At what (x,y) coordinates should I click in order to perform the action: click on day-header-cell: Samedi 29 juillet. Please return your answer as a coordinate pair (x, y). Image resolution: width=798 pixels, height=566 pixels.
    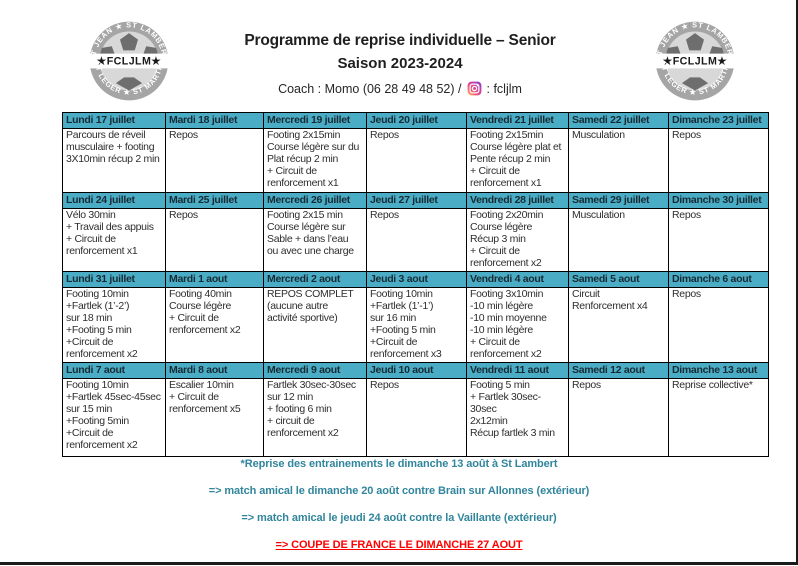
    Looking at the image, I should click on (618, 200).